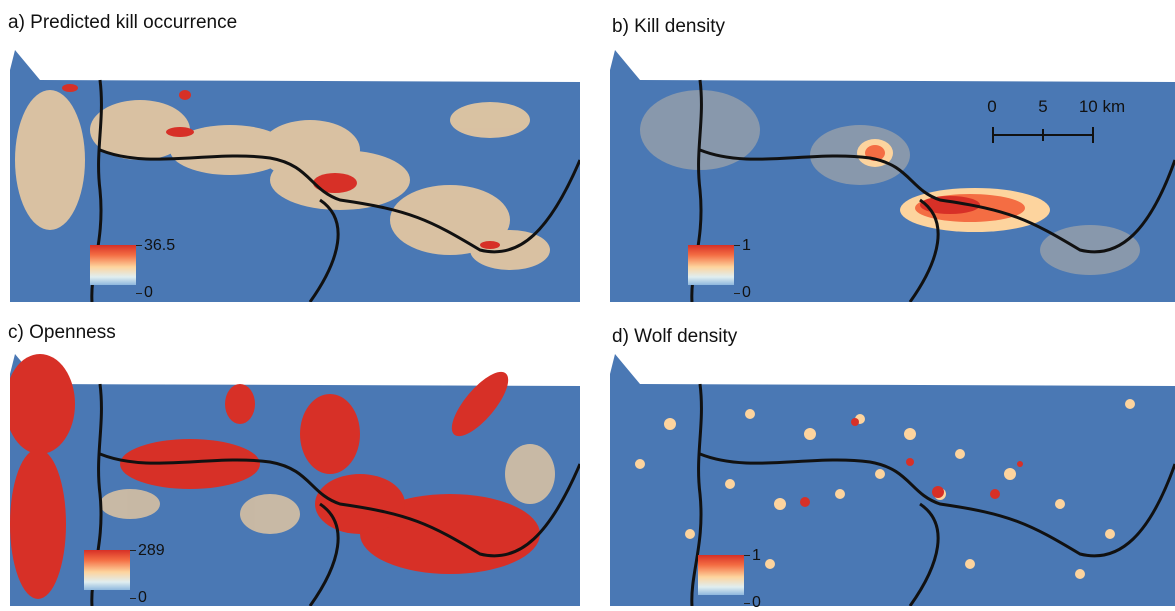 The image size is (1175, 611). Describe the element at coordinates (675, 336) in the screenshot. I see `panel-d-title: d) Wolf density` at that location.